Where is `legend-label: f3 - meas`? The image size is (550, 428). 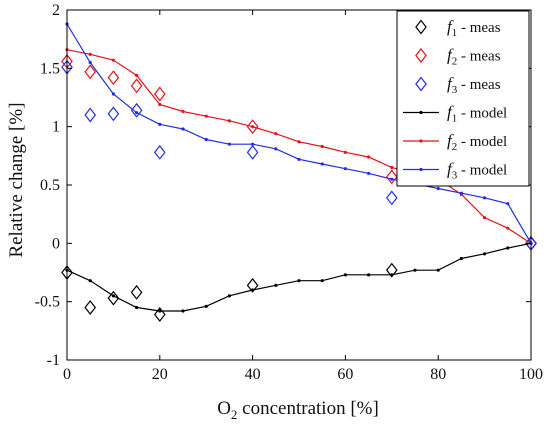 legend-label: f3 - meas is located at coordinates (474, 85).